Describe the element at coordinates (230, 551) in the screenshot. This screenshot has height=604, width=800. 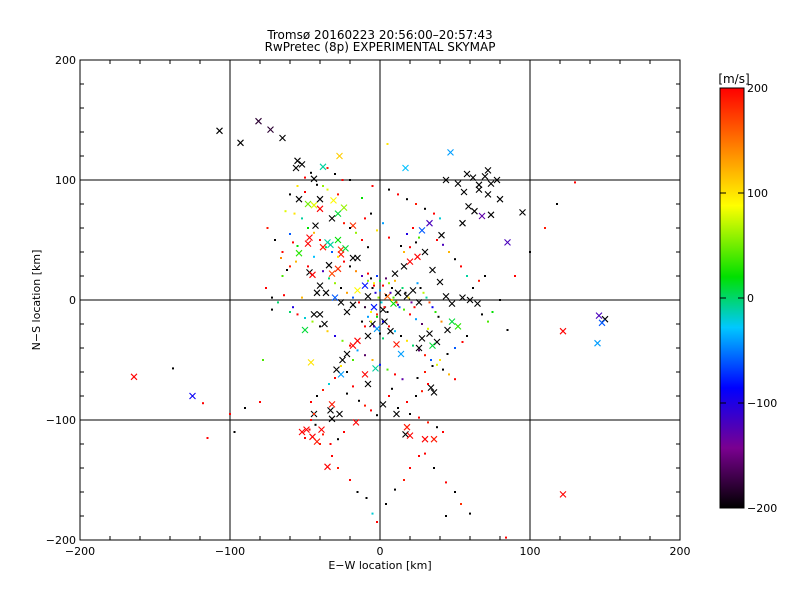
I see `x-tick-label: −100` at that location.